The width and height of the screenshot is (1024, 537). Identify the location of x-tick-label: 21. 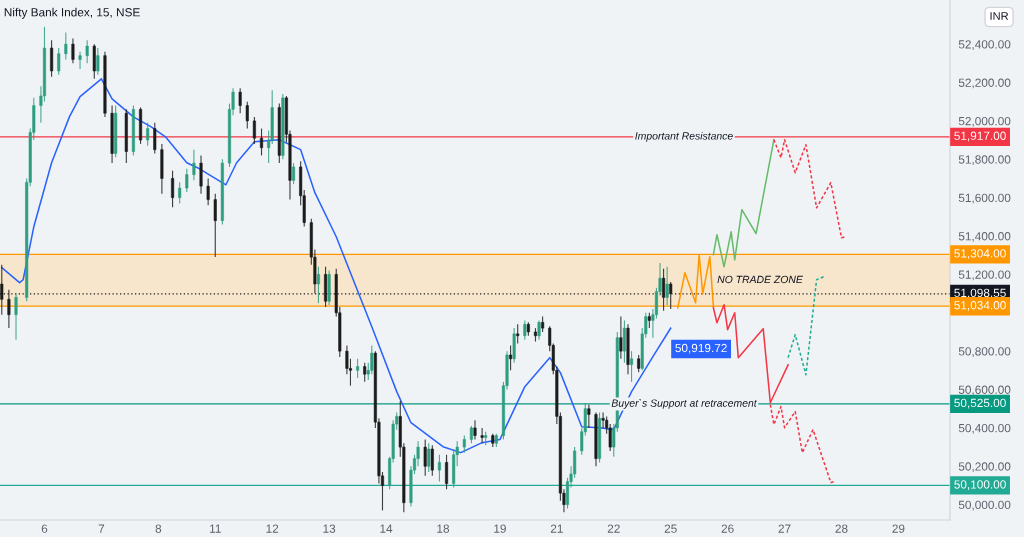
(556, 528).